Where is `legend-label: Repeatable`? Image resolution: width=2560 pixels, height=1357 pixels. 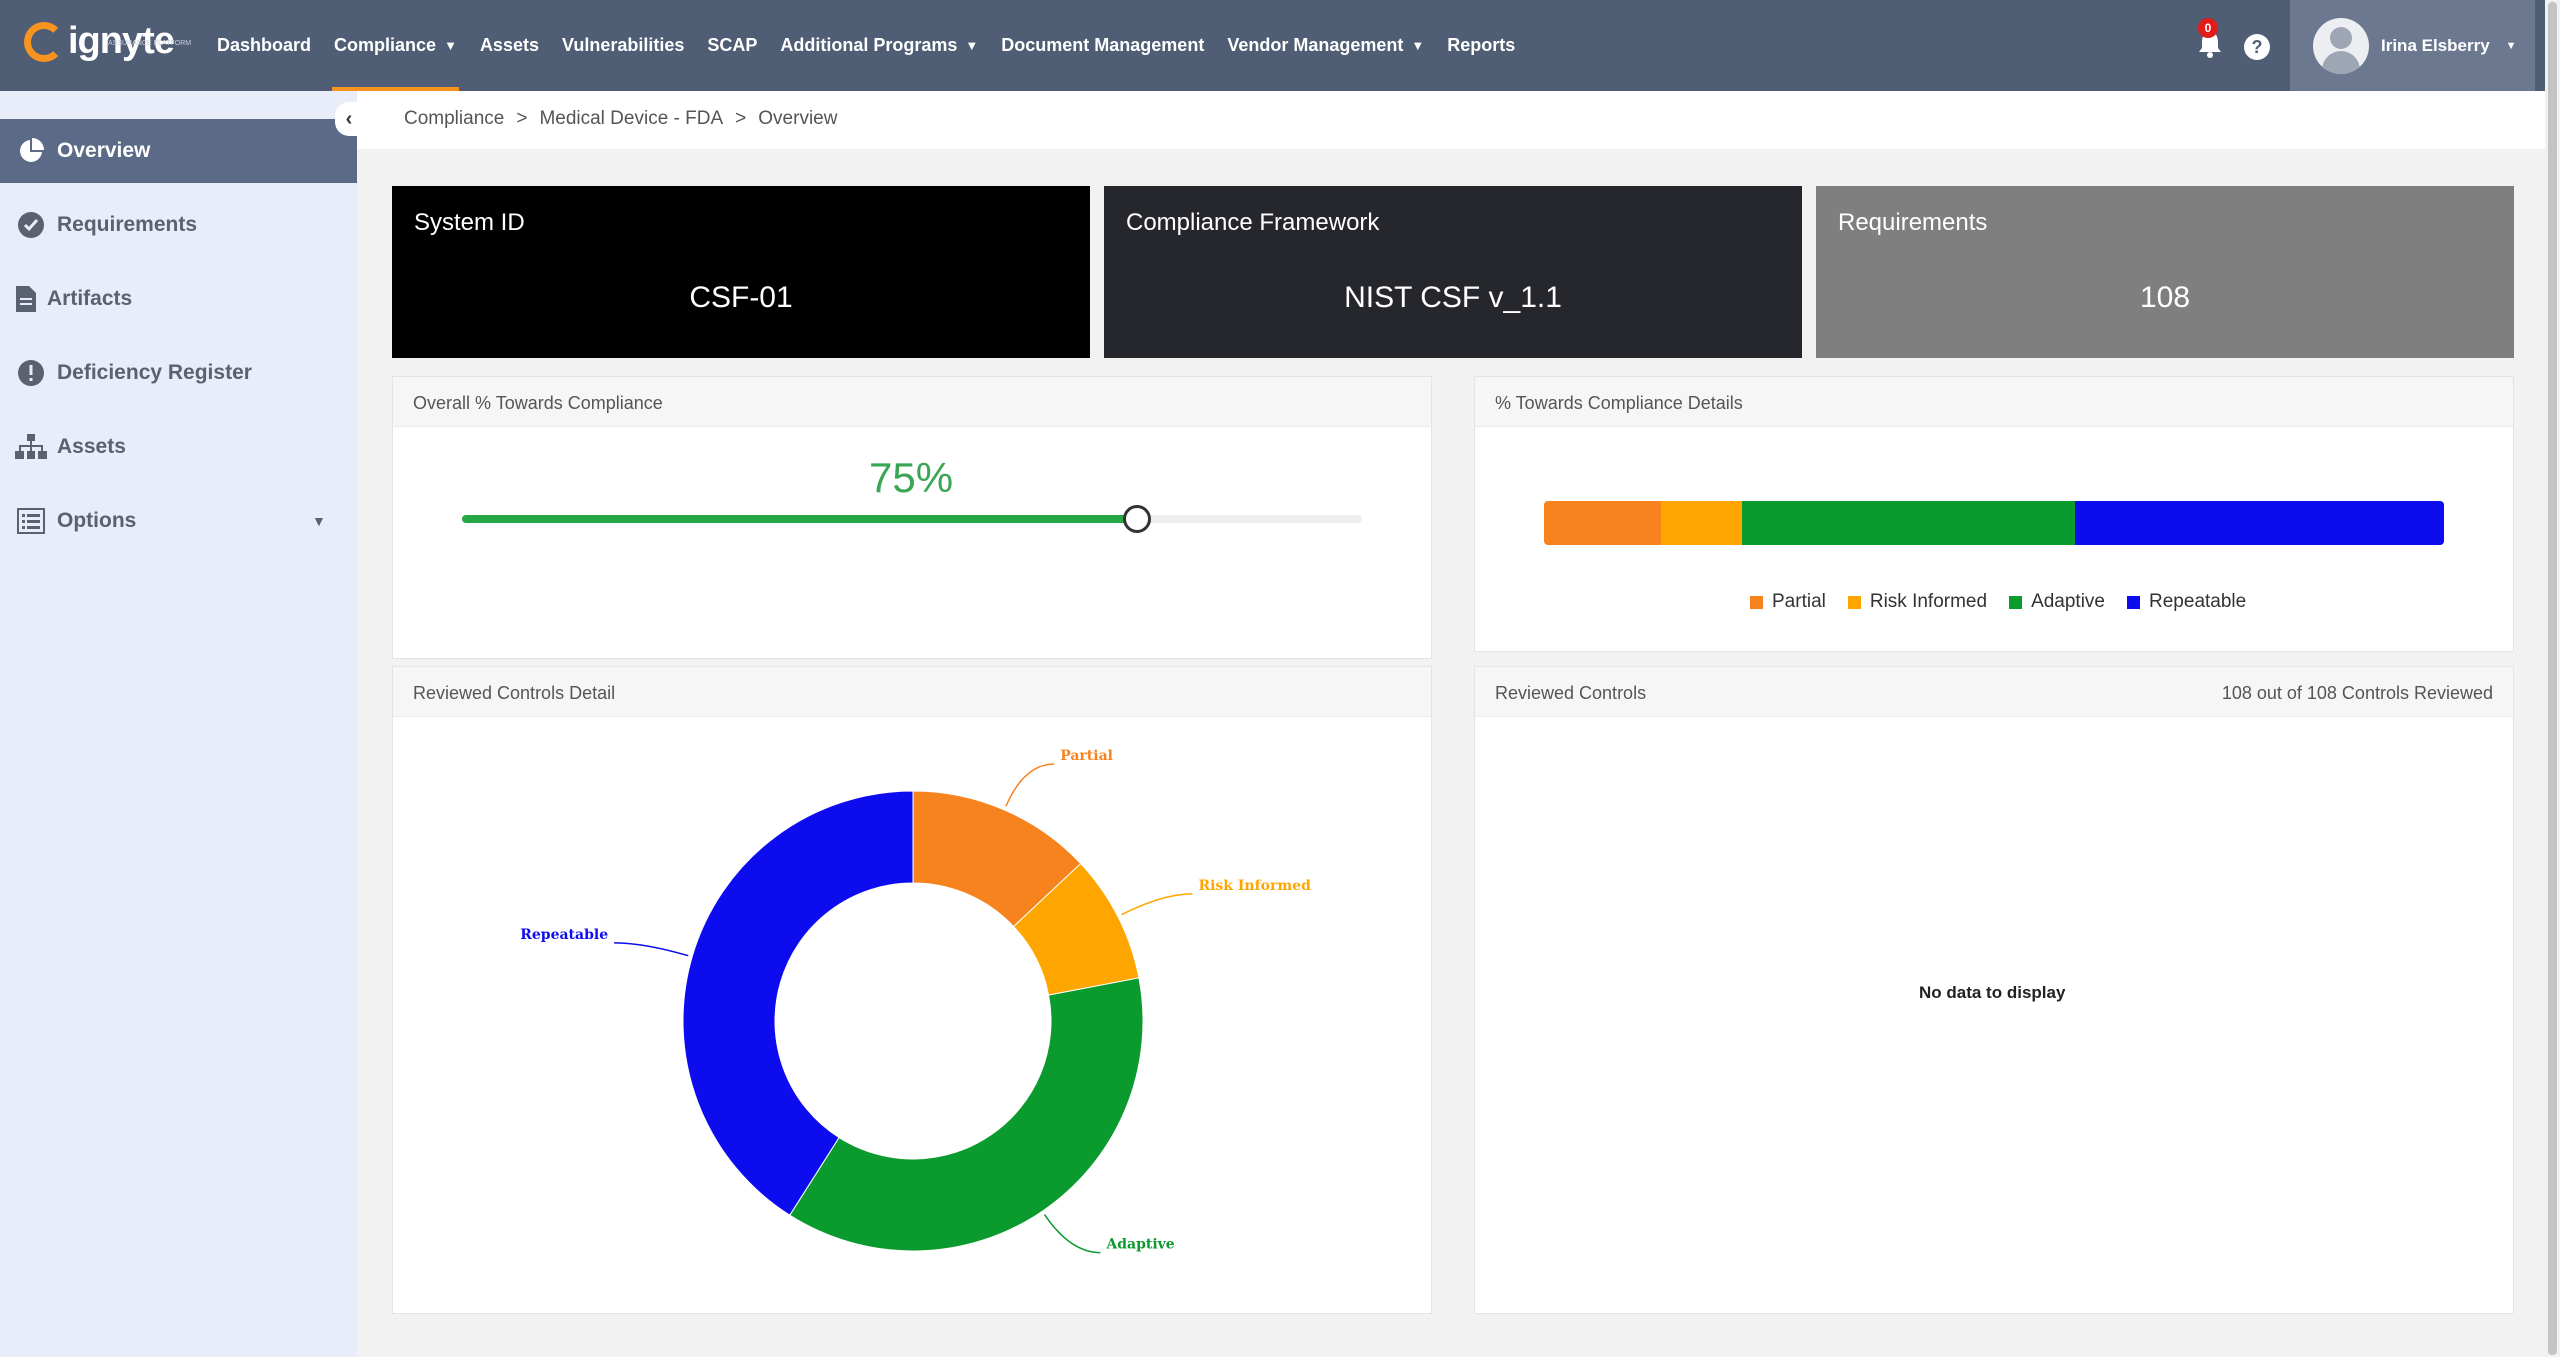
legend-label: Repeatable is located at coordinates (2198, 601).